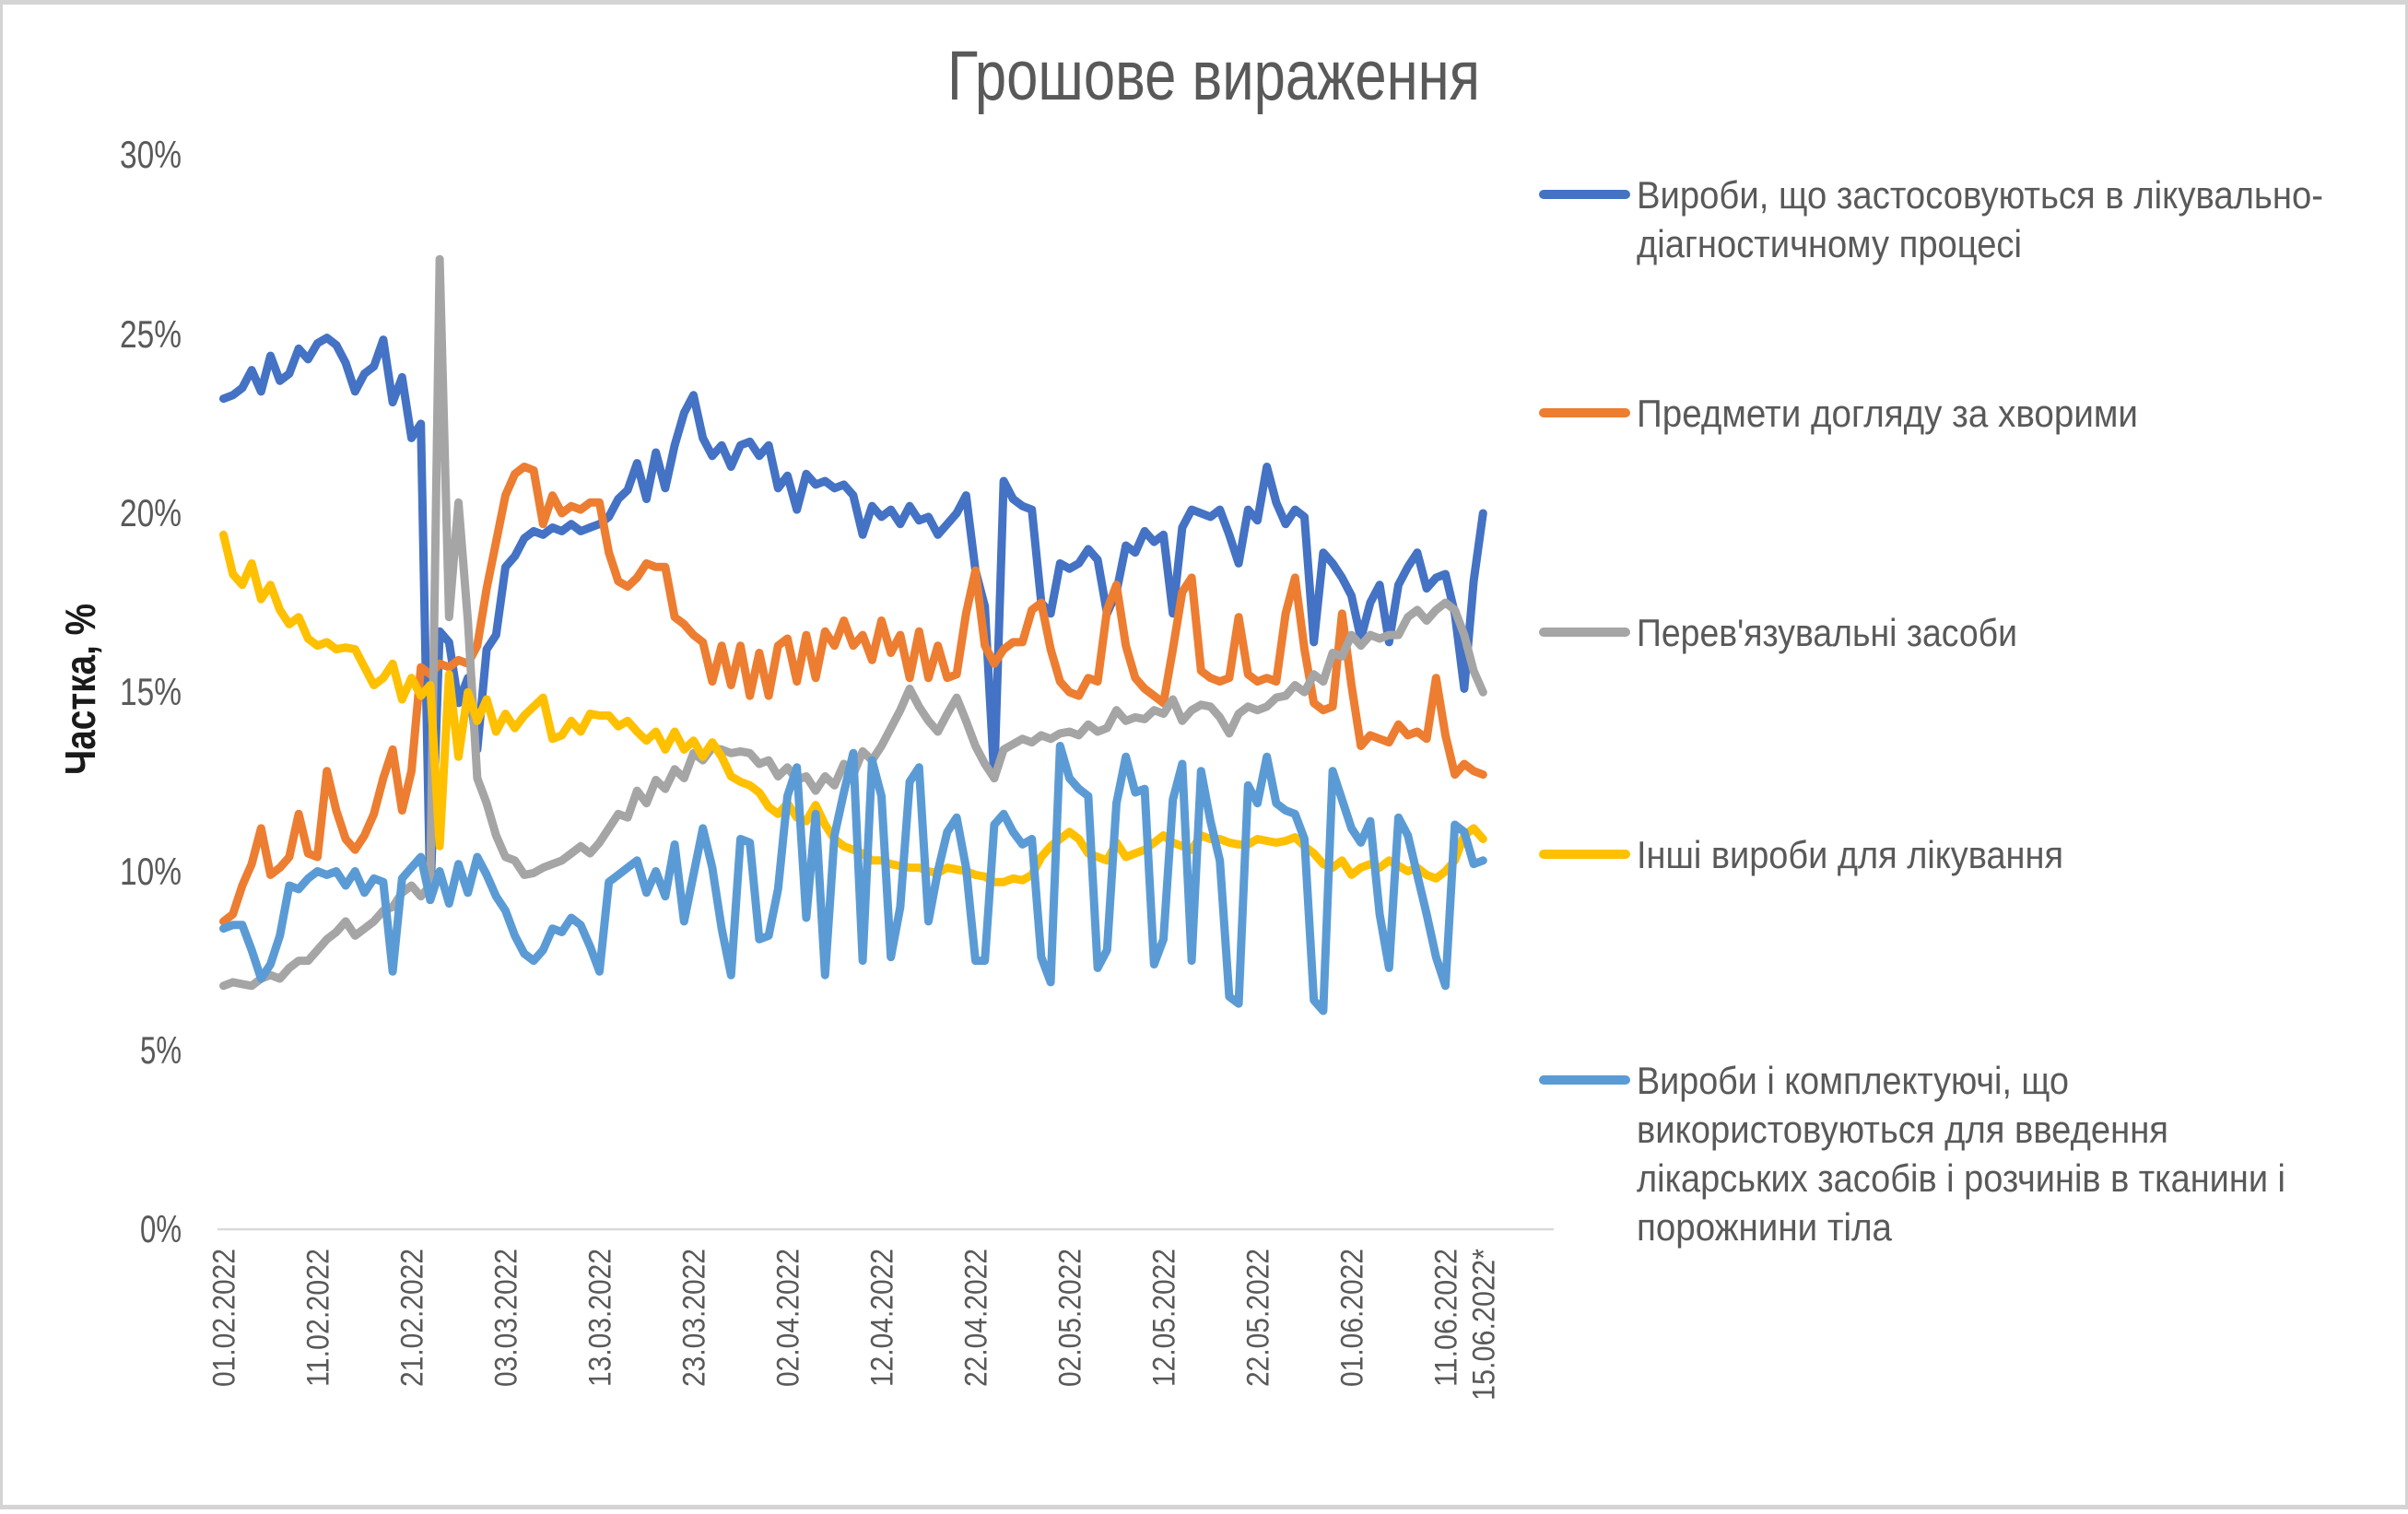 Image resolution: width=2408 pixels, height=1514 pixels. Describe the element at coordinates (506, 1318) in the screenshot. I see `svg-text: 03.03.2022` at that location.